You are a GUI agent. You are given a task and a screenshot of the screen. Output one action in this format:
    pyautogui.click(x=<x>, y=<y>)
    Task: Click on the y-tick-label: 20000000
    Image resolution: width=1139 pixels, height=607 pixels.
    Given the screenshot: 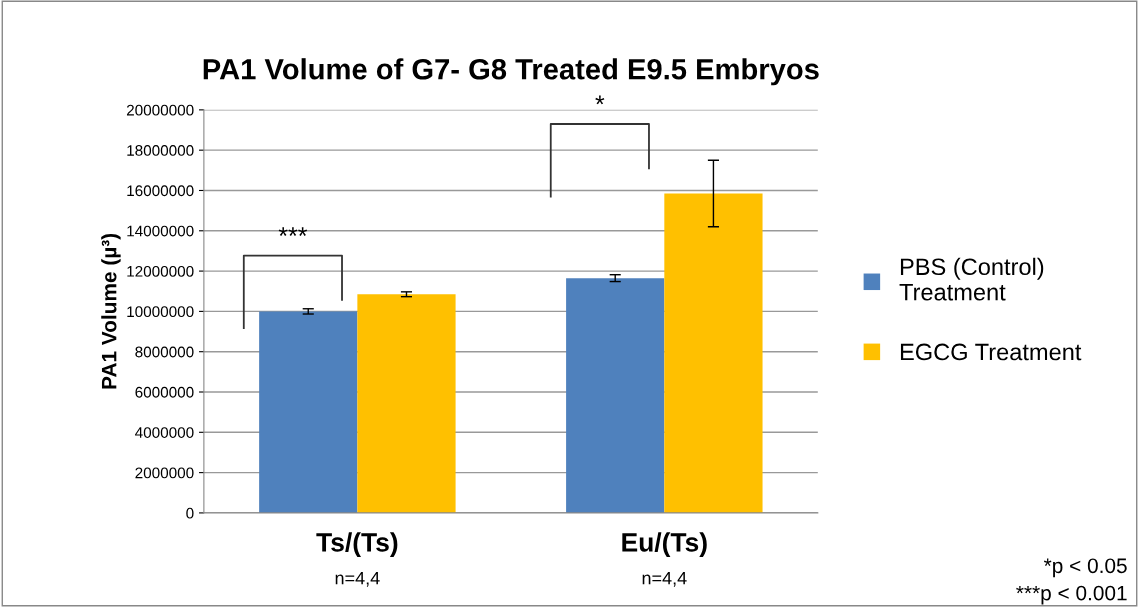 What is the action you would take?
    pyautogui.click(x=160, y=110)
    